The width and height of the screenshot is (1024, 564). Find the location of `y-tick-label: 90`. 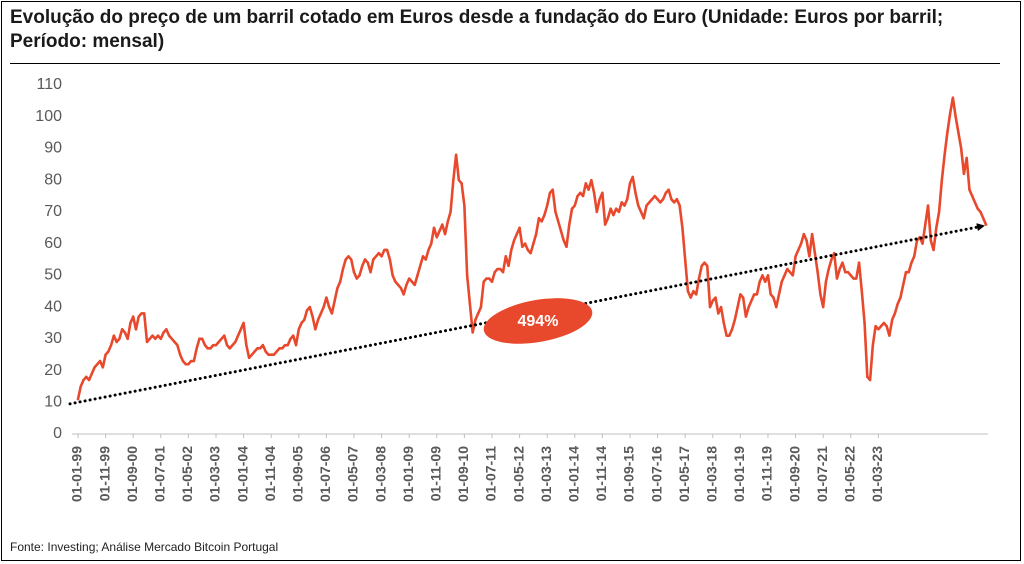

y-tick-label: 90 is located at coordinates (53, 148).